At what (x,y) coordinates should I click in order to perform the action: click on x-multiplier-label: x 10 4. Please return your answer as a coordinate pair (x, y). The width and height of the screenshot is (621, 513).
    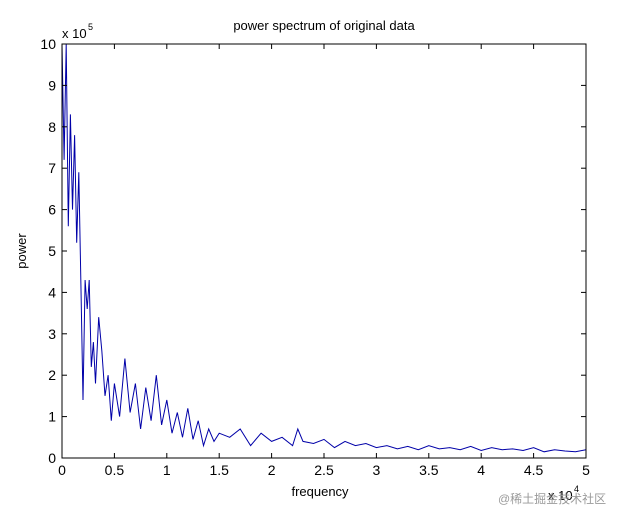
    Looking at the image, I should click on (563, 493).